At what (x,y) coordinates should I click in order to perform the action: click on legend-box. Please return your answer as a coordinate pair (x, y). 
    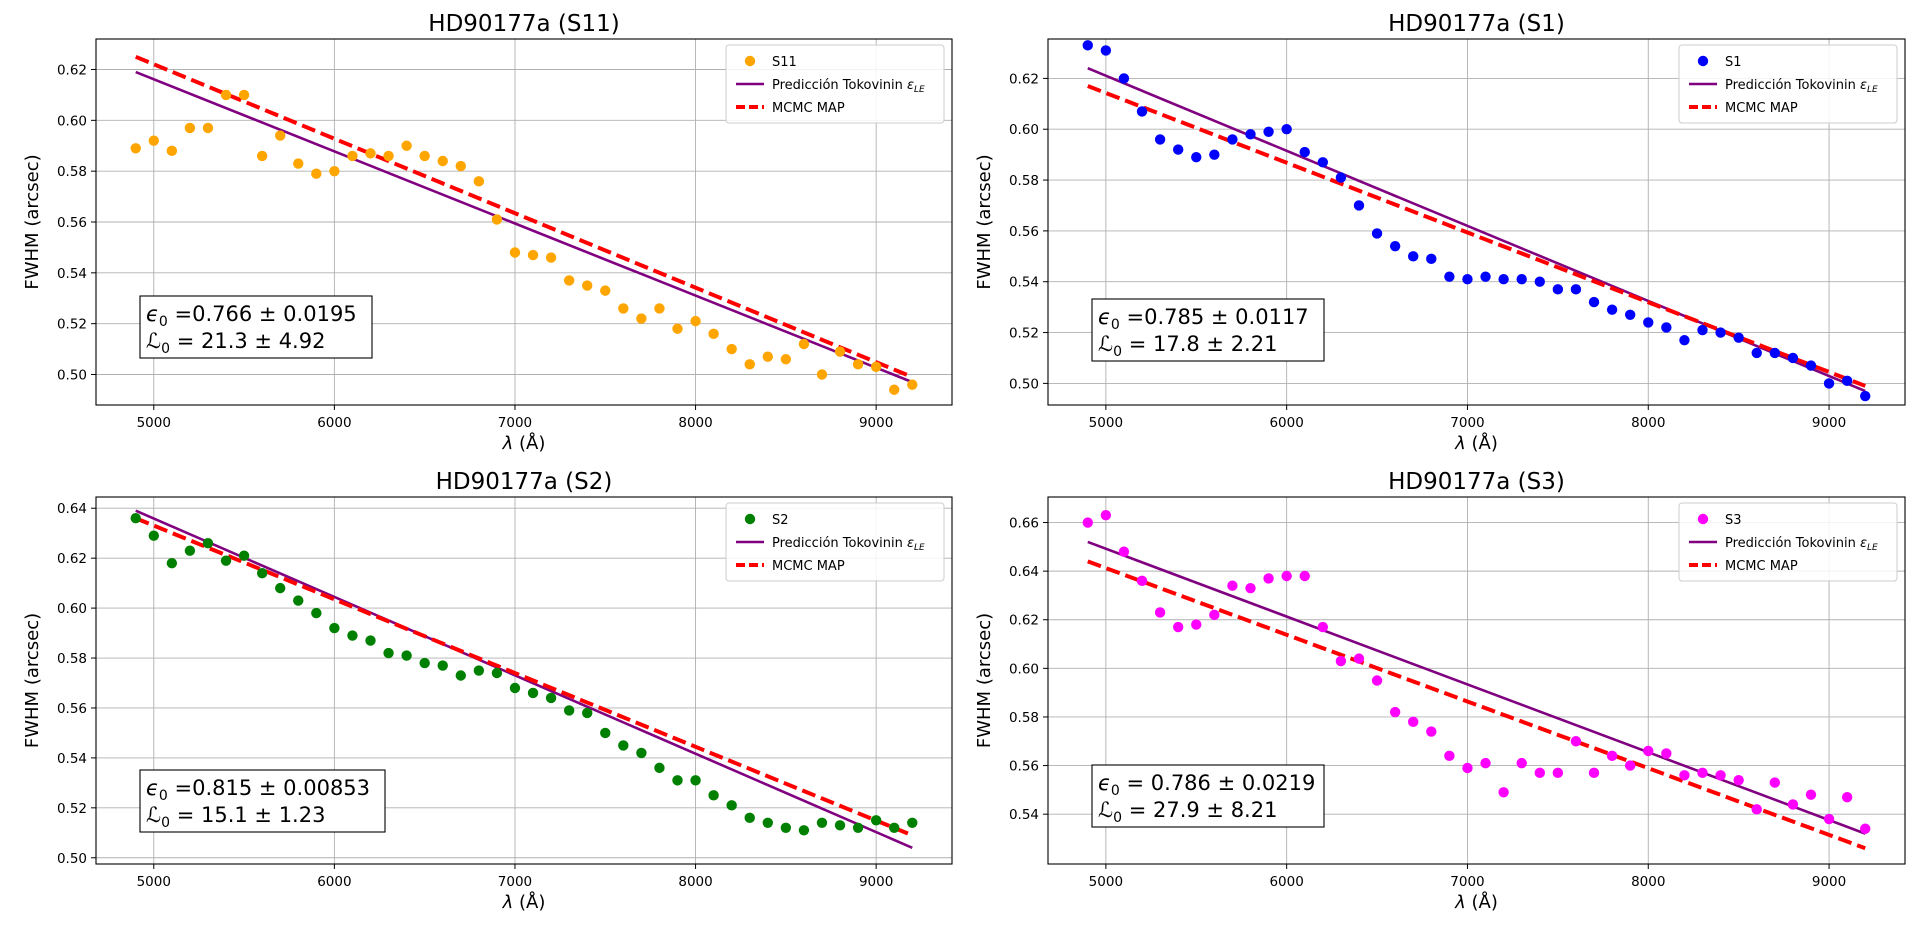
    Looking at the image, I should click on (835, 84).